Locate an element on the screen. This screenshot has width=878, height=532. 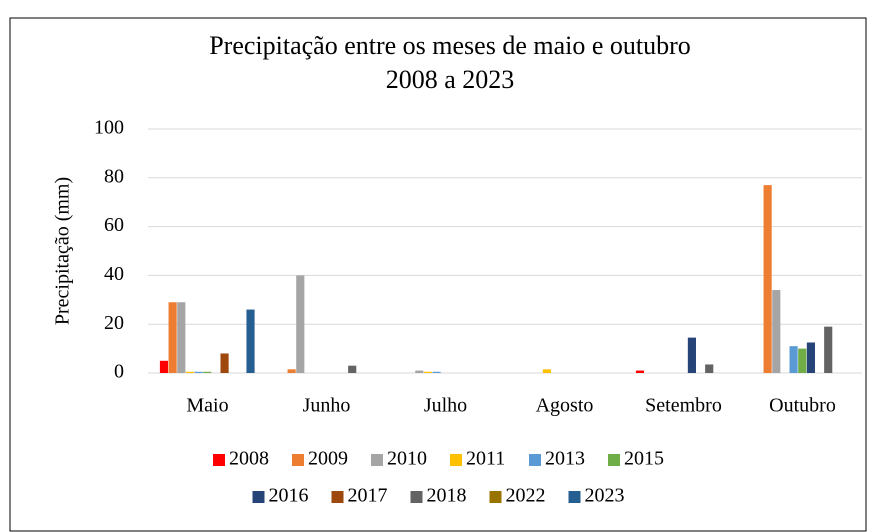
x-tick-label: Junho is located at coordinates (327, 406).